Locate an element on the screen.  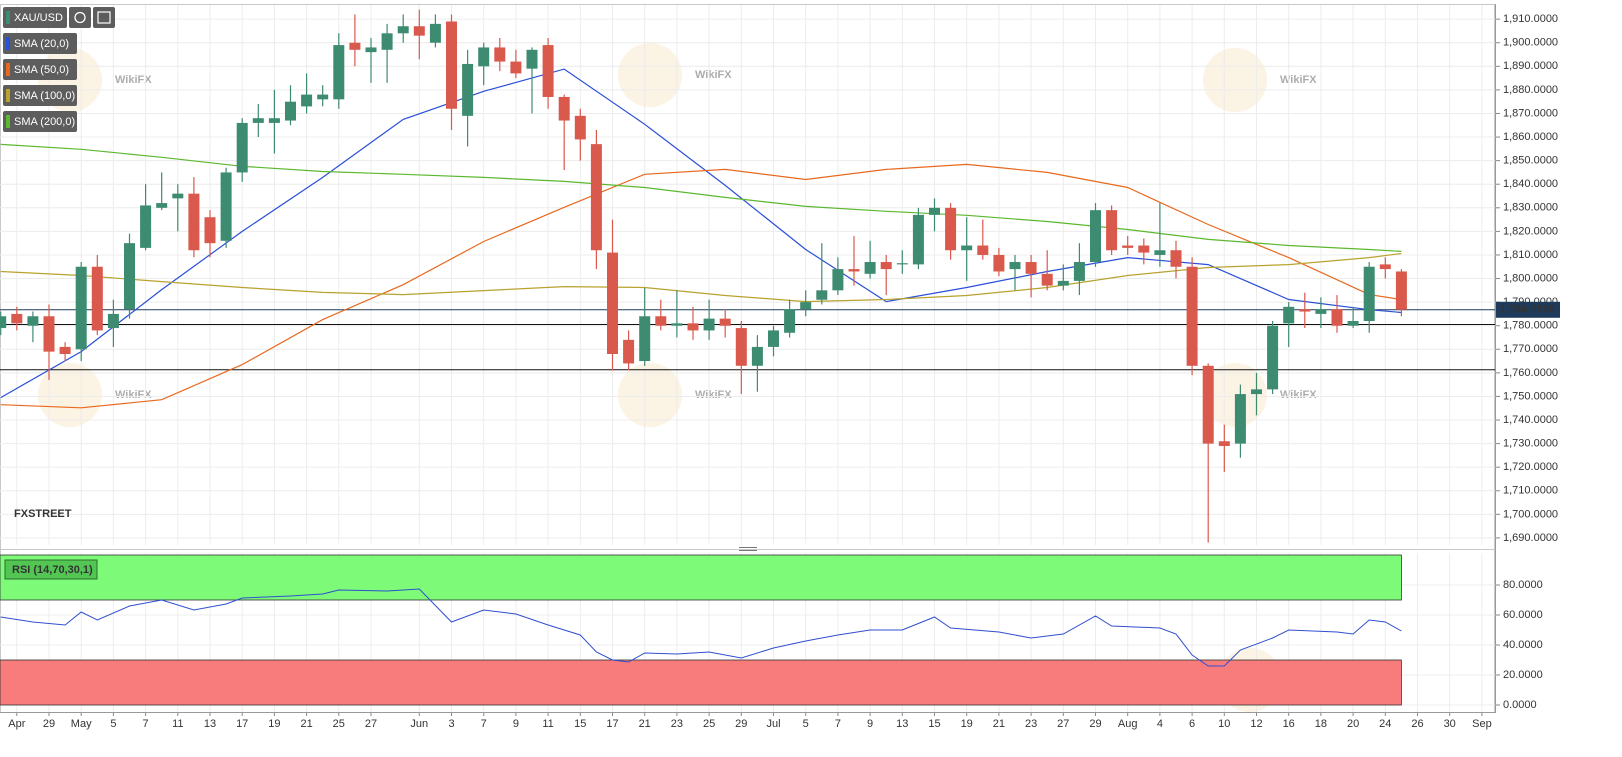
y-tick-label: 1,820.0000 is located at coordinates (1530, 231).